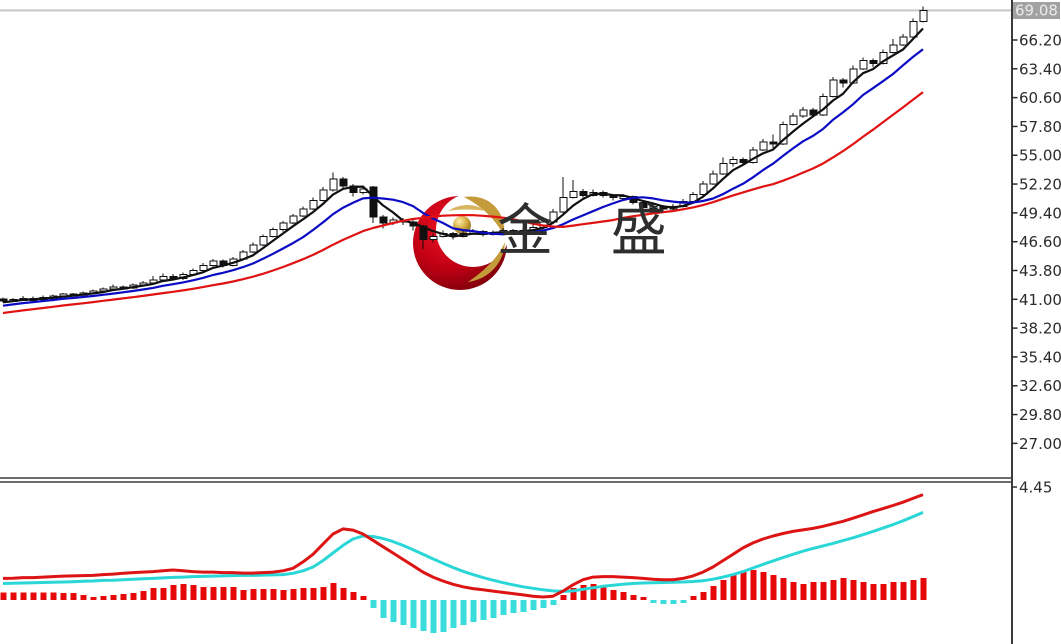  I want to click on logo-gold-leaf-top, so click(484, 216).